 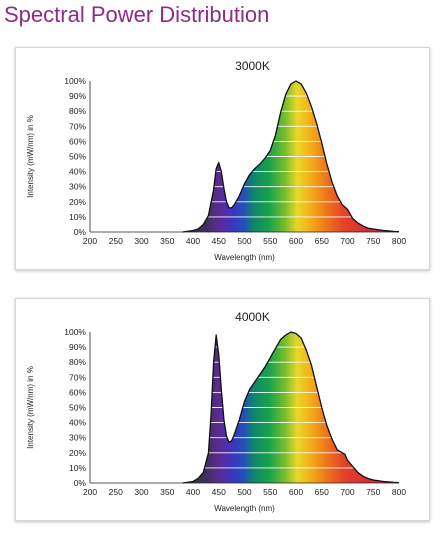 I want to click on chart-title: 4000K, so click(x=252, y=317).